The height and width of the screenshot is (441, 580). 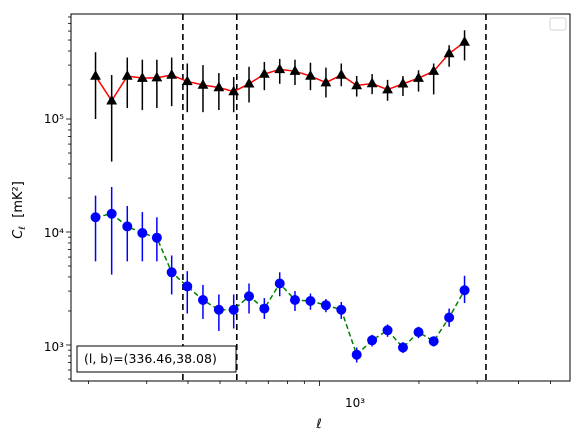 I want to click on y-axis-label: Cℓ [mK²], so click(x=19, y=210).